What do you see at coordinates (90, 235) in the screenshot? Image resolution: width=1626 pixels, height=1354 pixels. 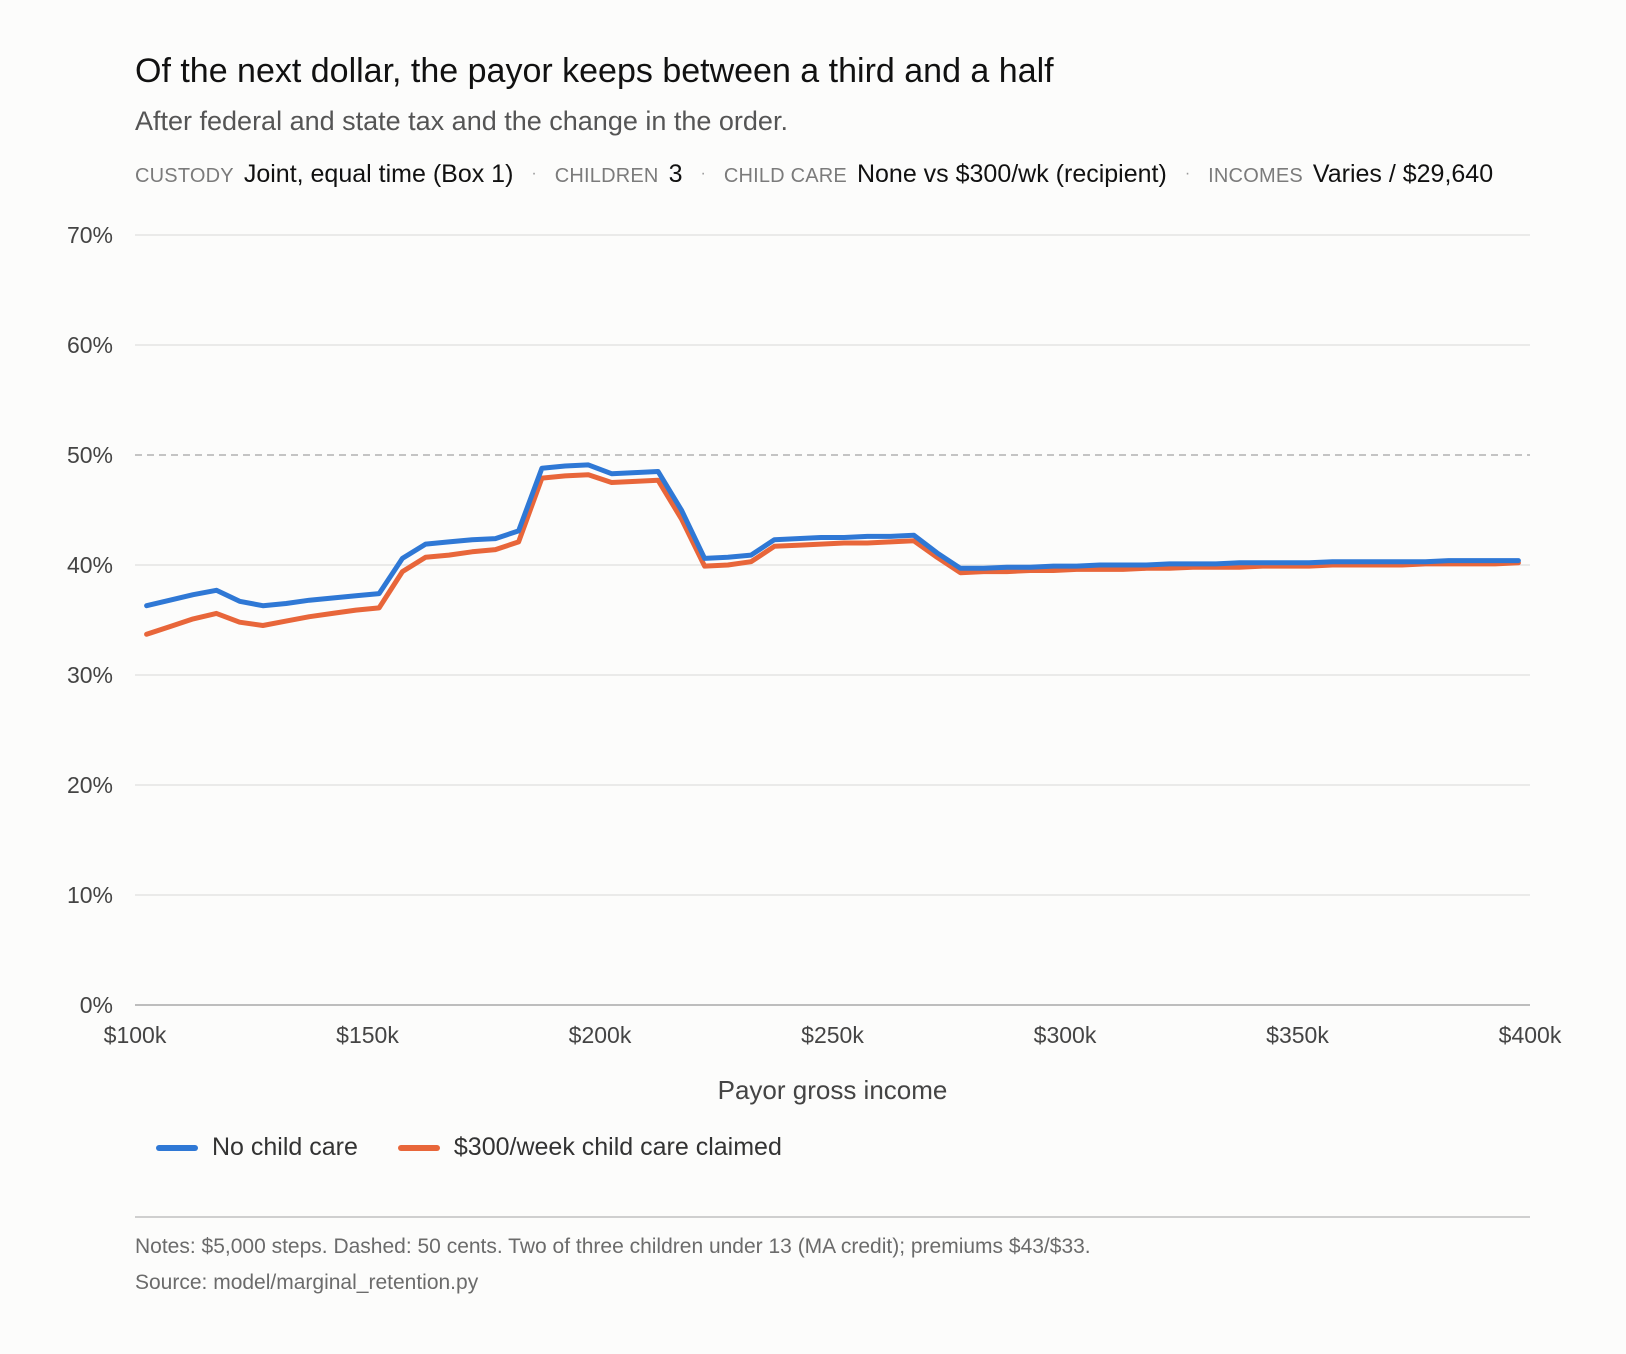 I see `y-tick-label: 70%` at bounding box center [90, 235].